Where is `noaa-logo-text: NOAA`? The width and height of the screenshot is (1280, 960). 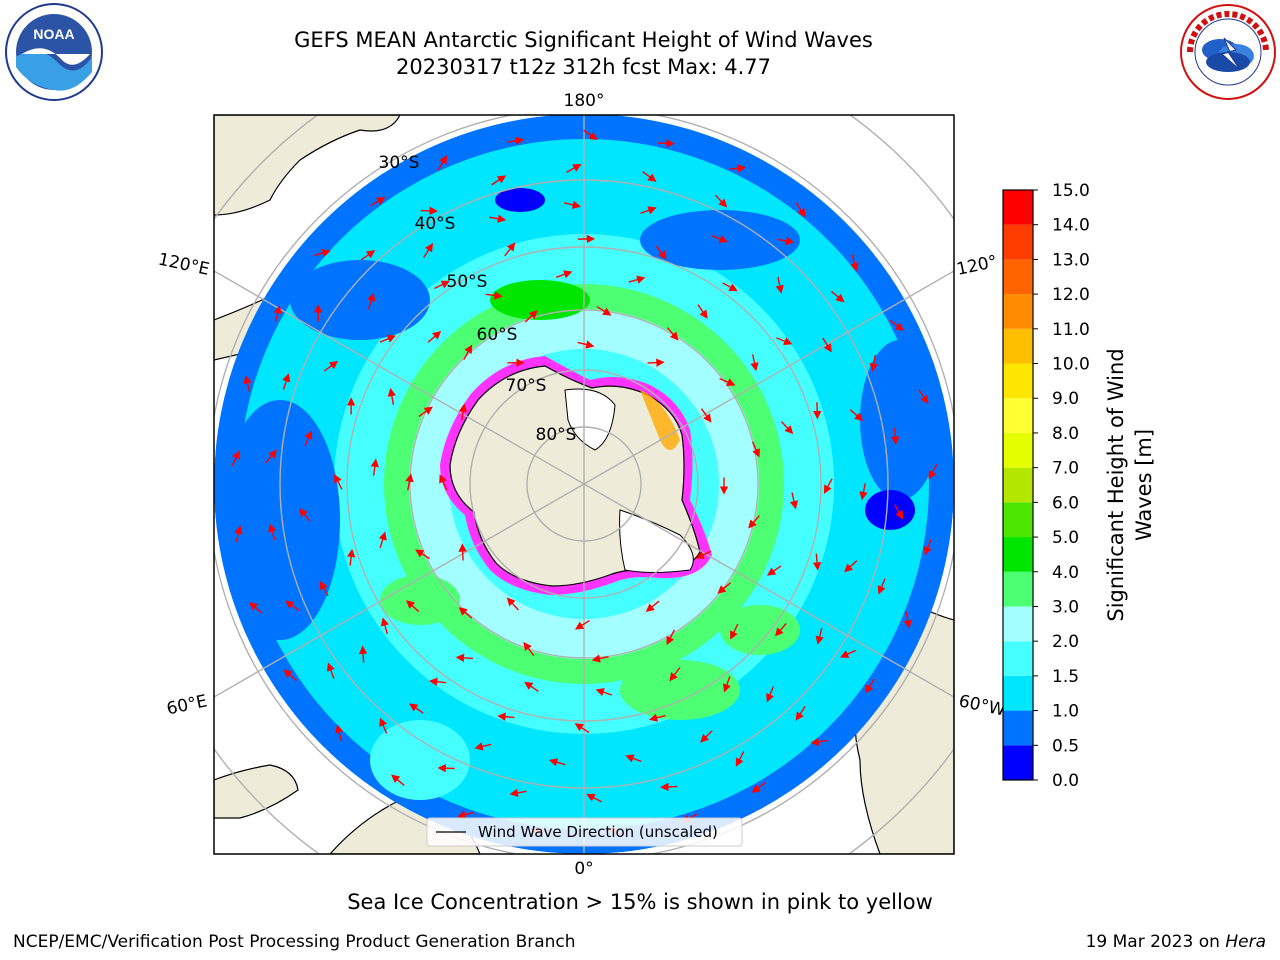
noaa-logo-text: NOAA is located at coordinates (53, 34).